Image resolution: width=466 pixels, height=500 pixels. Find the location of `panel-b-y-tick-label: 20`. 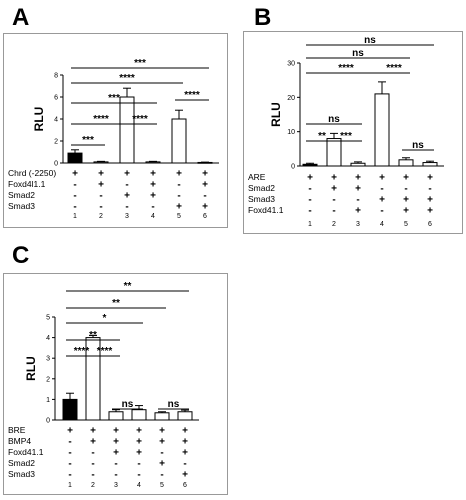

panel-b-y-tick-label: 20 is located at coordinates (291, 98).